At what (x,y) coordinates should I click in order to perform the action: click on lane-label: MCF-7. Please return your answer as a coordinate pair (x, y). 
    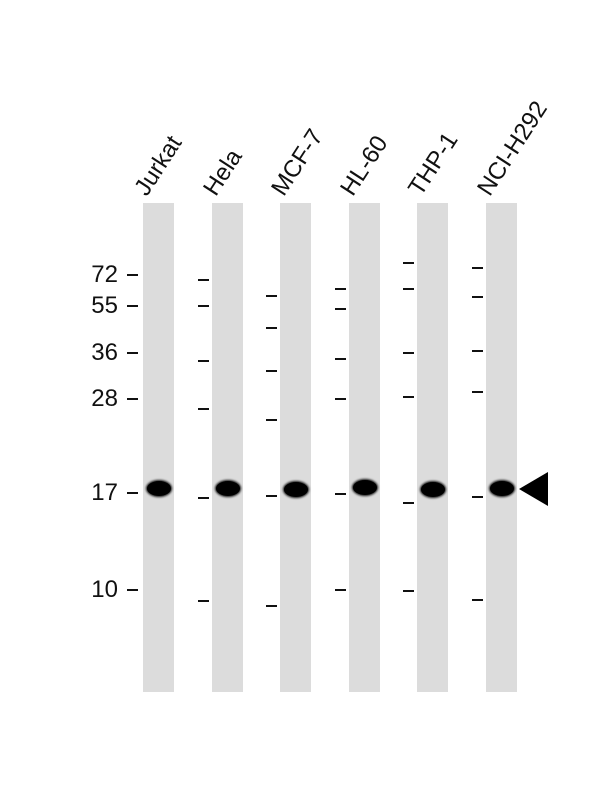
    Looking at the image, I should click on (297, 162).